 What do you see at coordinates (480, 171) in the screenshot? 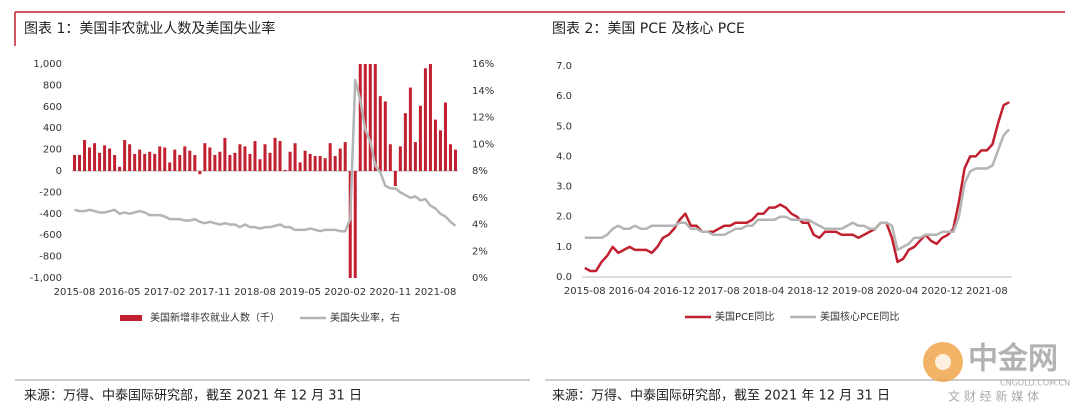
I see `y-tick-label: 8%` at bounding box center [480, 171].